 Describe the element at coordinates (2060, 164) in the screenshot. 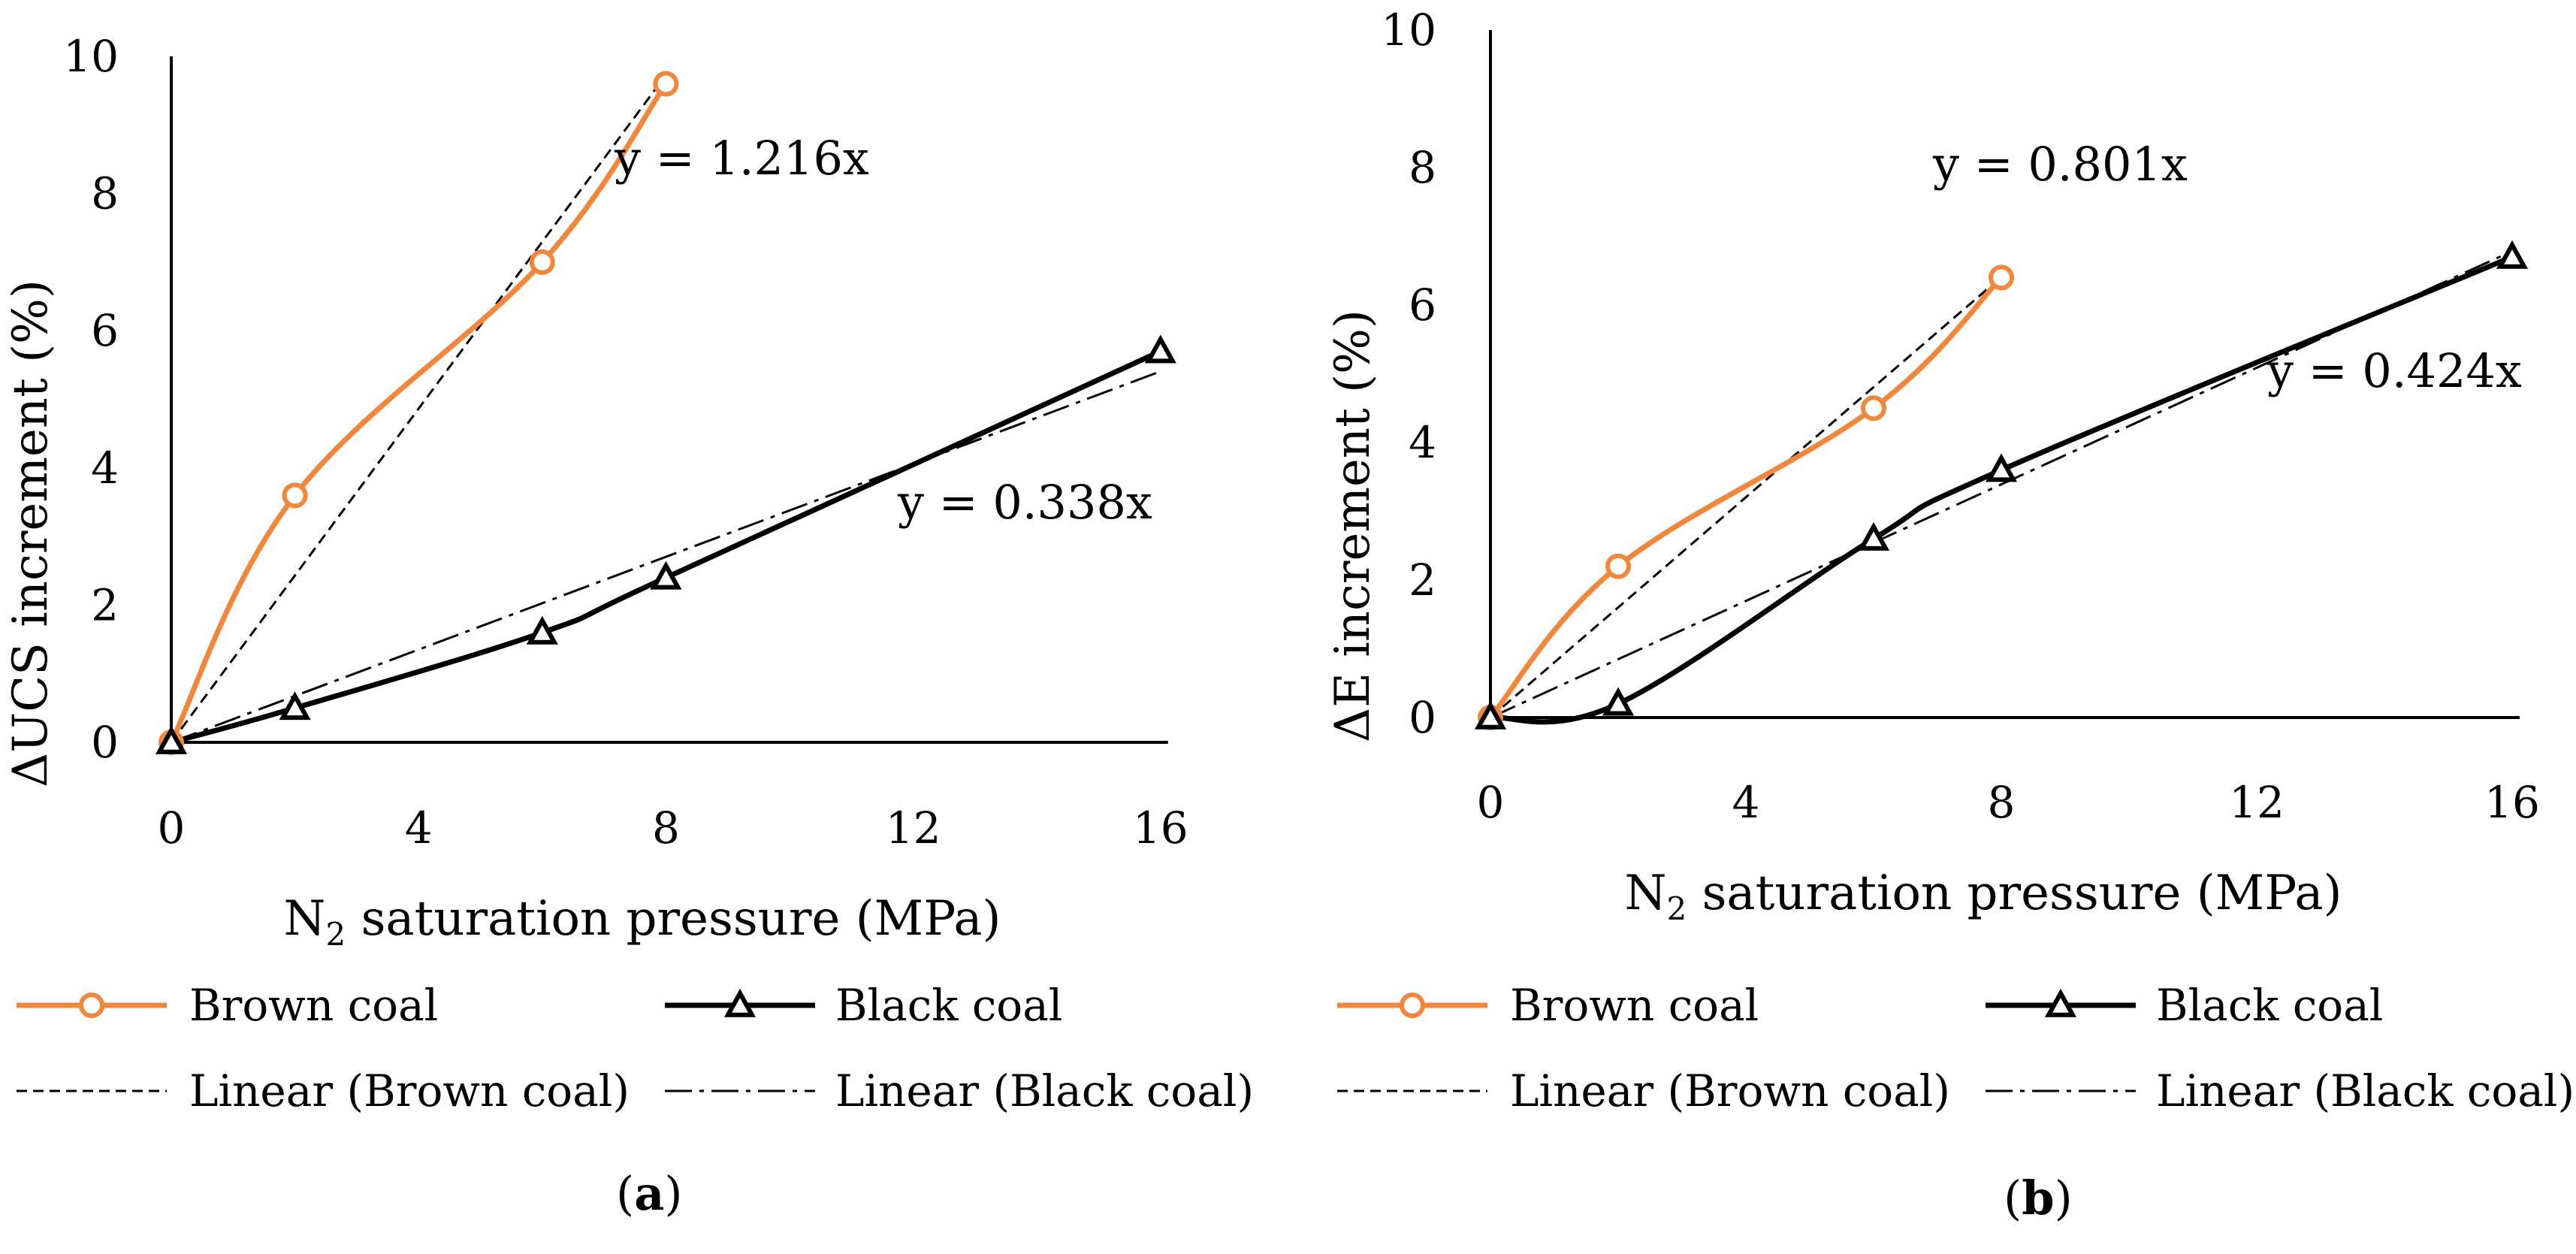

I see `trendline-equation: y = 0.801x` at that location.